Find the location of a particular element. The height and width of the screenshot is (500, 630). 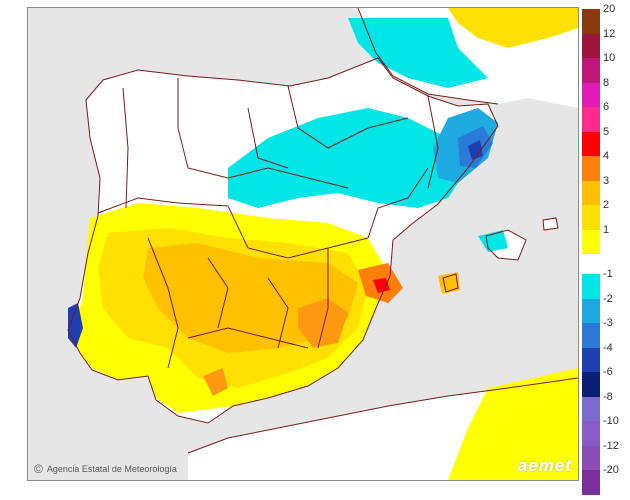

legend-label: -12 is located at coordinates (611, 445).